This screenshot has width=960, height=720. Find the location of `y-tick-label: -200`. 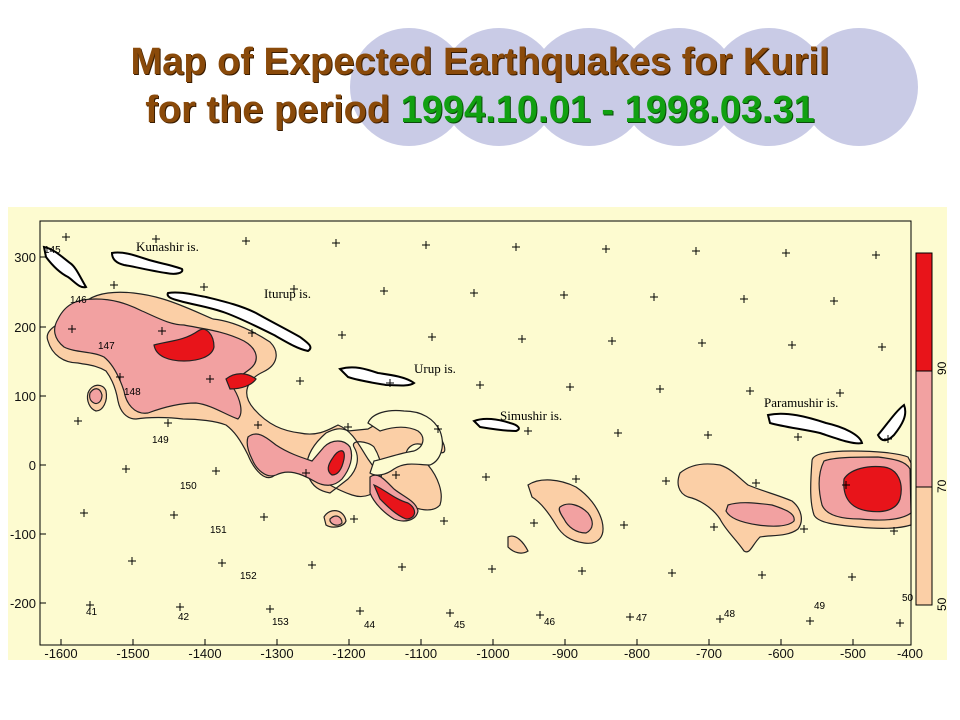

y-tick-label: -200 is located at coordinates (23, 603).